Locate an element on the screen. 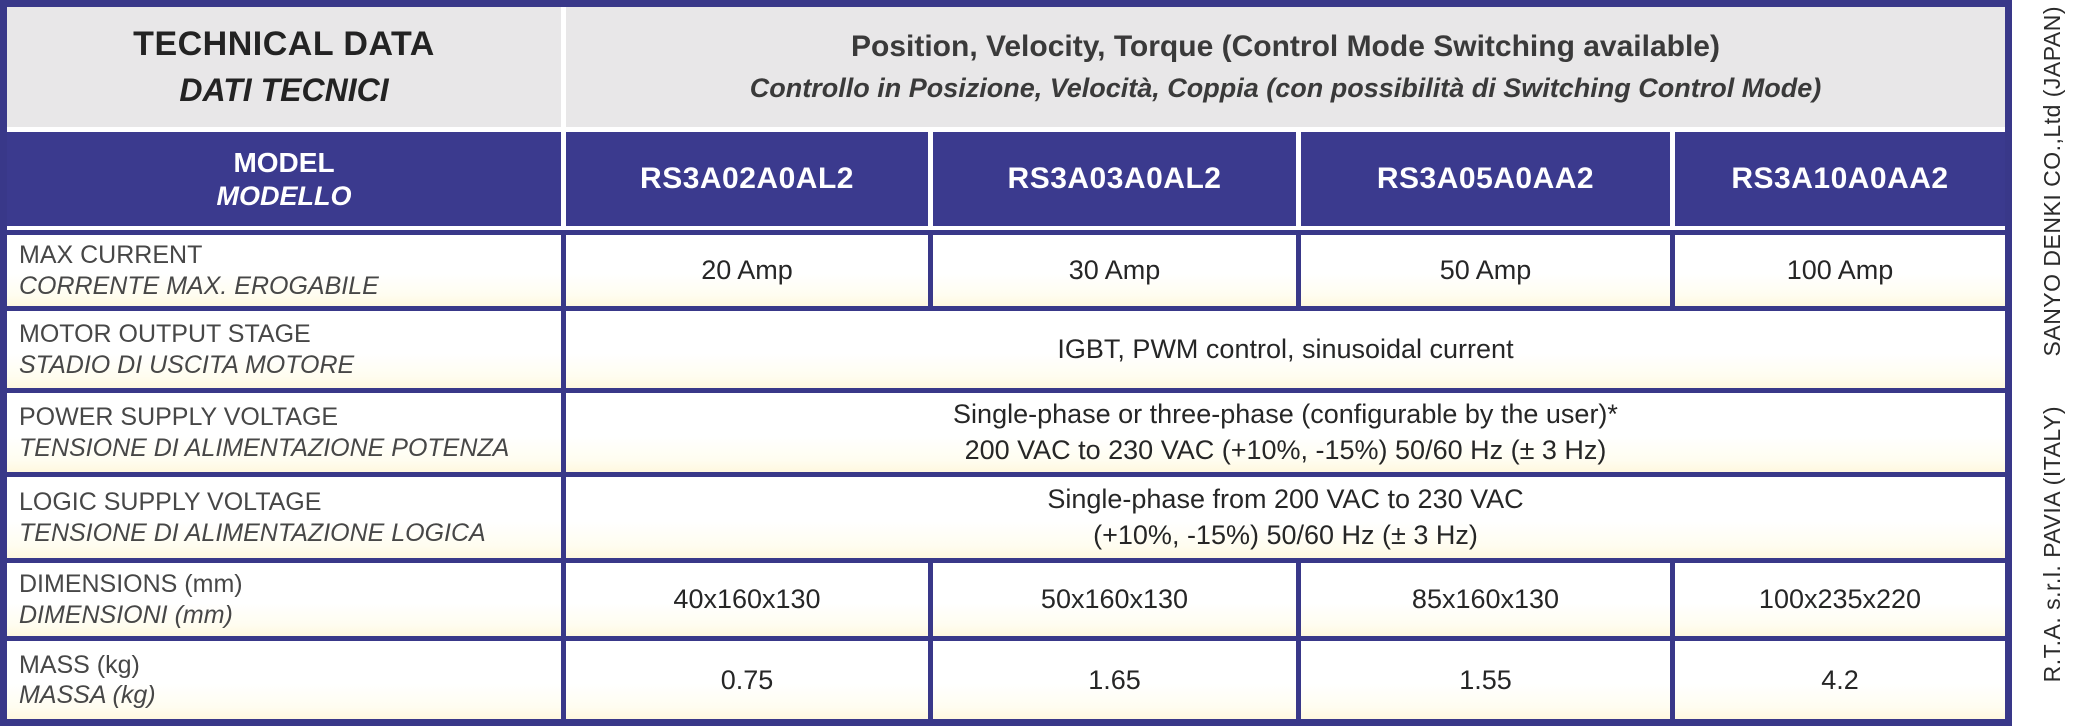  cell-value: 50 Amp is located at coordinates (1485, 270).